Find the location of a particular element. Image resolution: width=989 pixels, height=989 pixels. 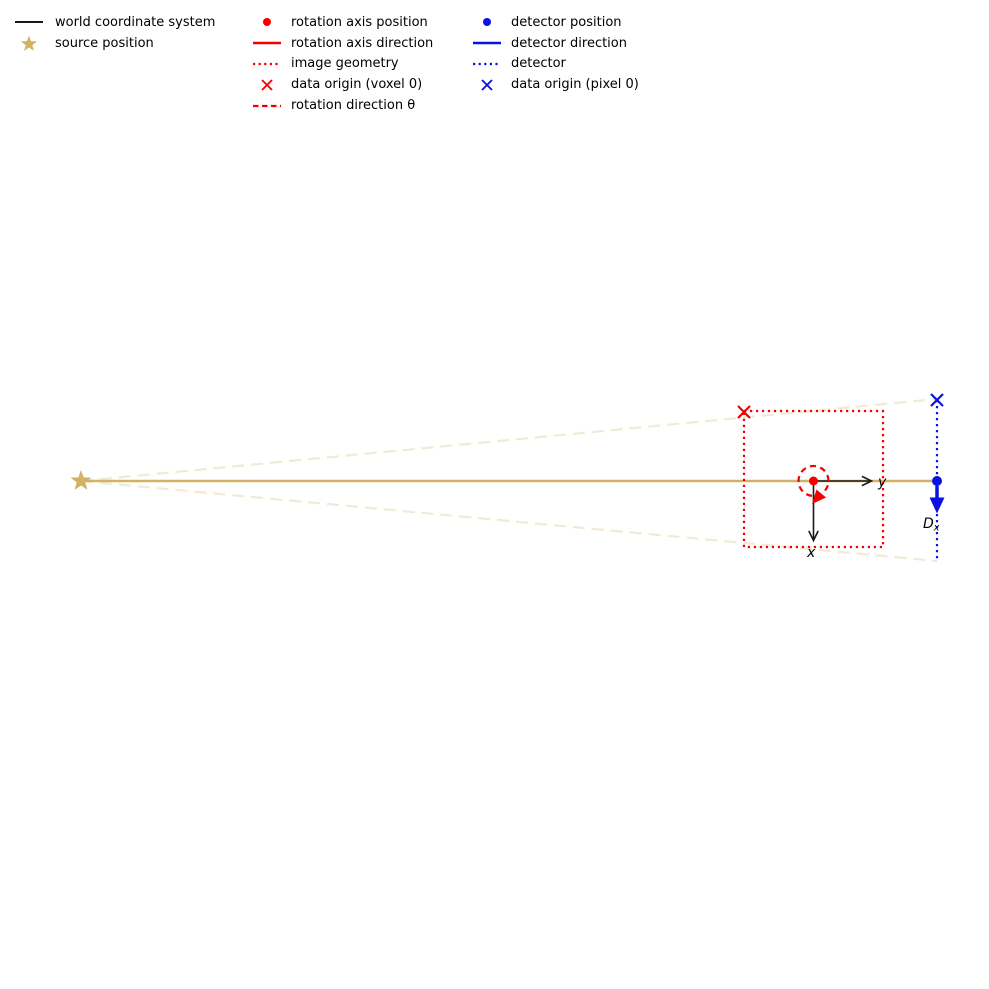

legend-item: rotation axis direction is located at coordinates (343, 43).